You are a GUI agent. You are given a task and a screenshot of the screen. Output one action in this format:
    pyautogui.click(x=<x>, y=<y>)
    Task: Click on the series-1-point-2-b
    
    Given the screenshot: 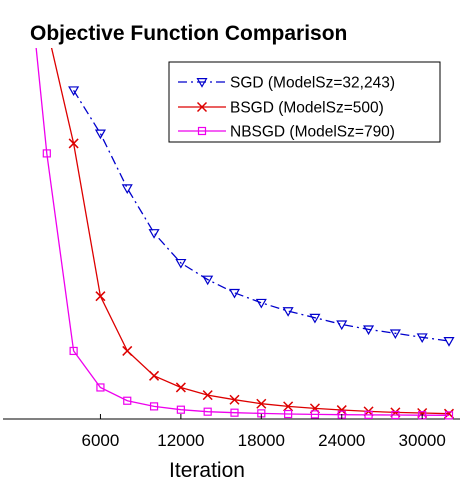 What is the action you would take?
    pyautogui.click(x=100, y=296)
    